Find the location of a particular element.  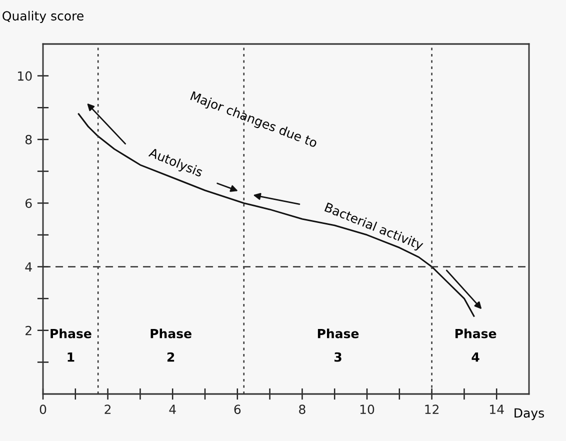

x-tick-label: 12 is located at coordinates (431, 409).